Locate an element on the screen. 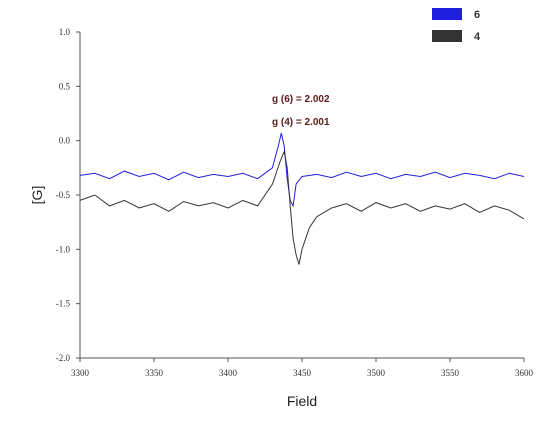 This screenshot has height=425, width=550. x-tick-label: 3350 is located at coordinates (154, 373).